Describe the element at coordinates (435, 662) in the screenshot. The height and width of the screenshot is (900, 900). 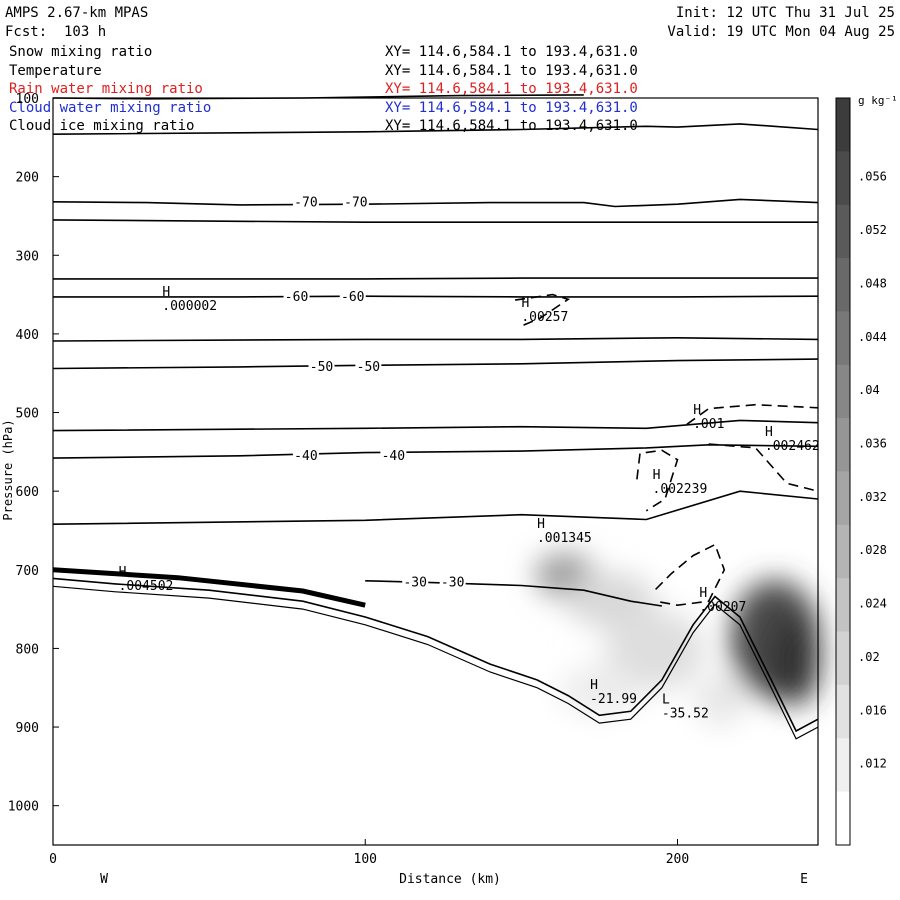
I see `terrain-line-lower` at that location.